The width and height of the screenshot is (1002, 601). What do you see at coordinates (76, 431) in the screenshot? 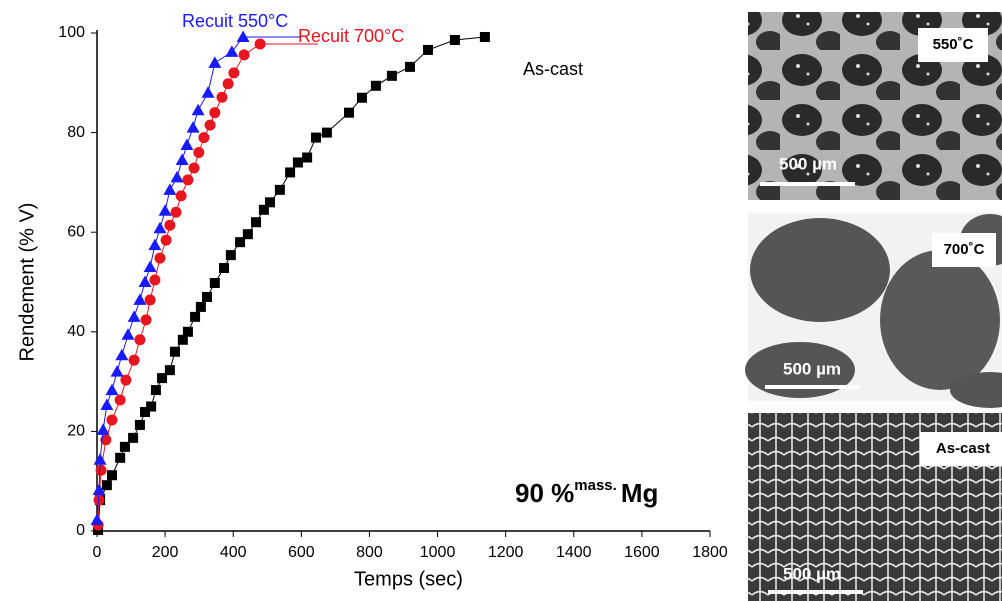
I see `y-tick-label: 20` at bounding box center [76, 431].